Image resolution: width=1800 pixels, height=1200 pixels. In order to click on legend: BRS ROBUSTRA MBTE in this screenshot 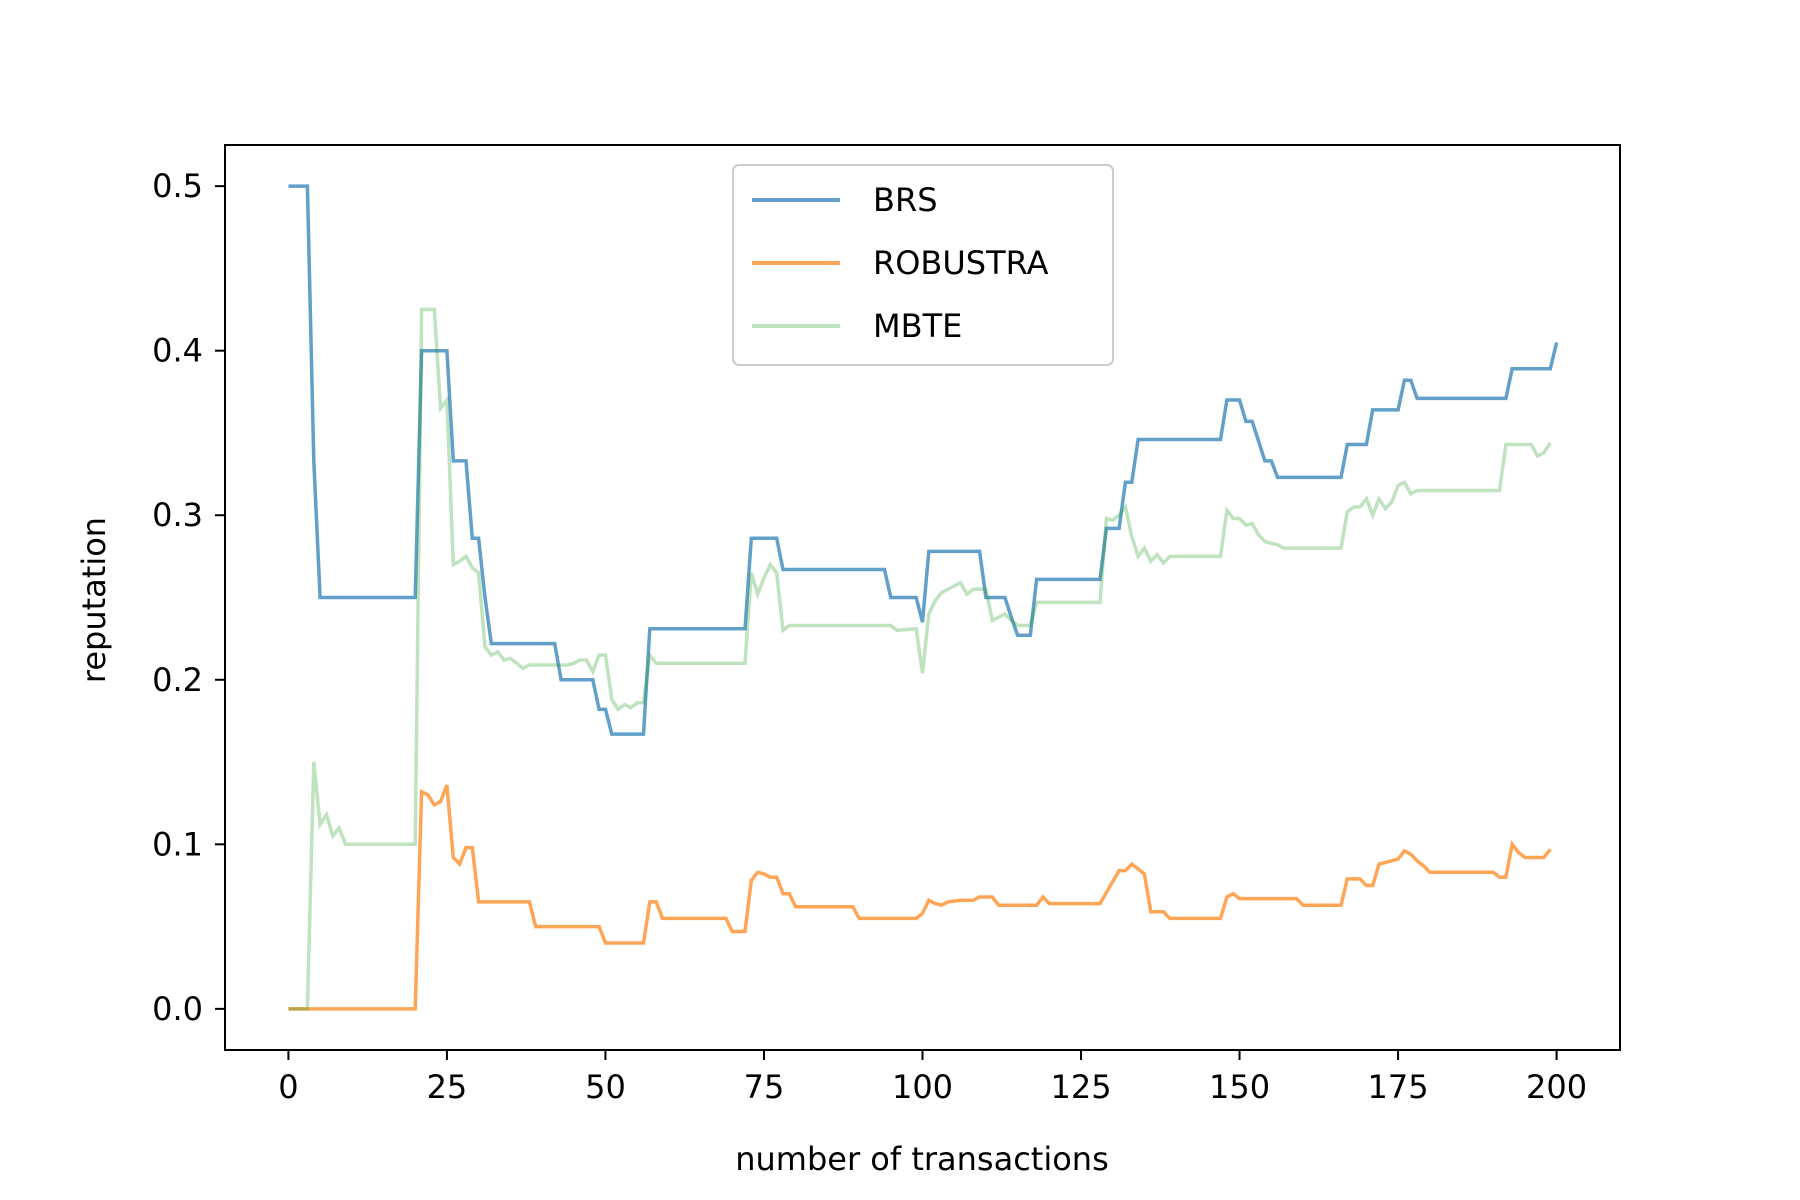, I will do `click(923, 265)`.